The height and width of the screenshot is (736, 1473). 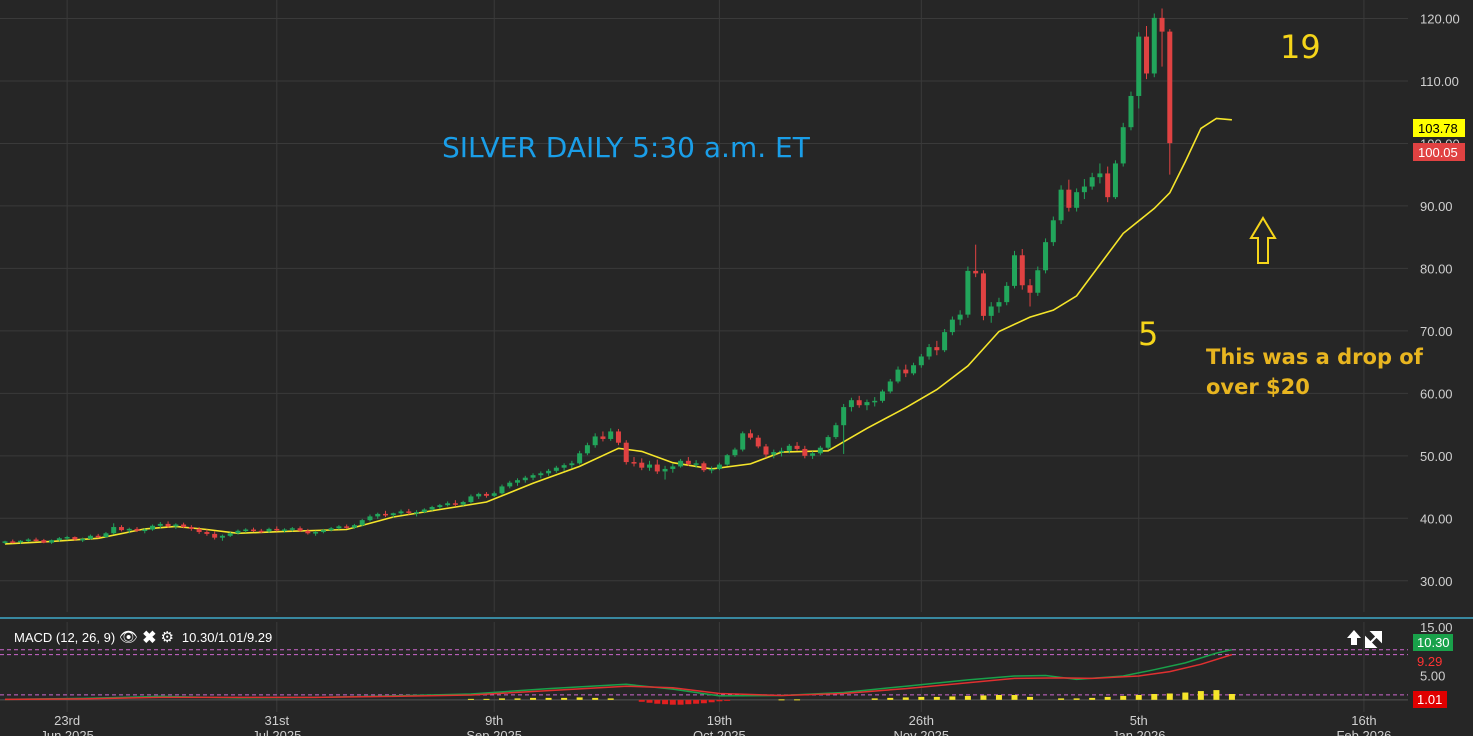 What do you see at coordinates (129, 637) in the screenshot?
I see `eye-icon: 👁` at bounding box center [129, 637].